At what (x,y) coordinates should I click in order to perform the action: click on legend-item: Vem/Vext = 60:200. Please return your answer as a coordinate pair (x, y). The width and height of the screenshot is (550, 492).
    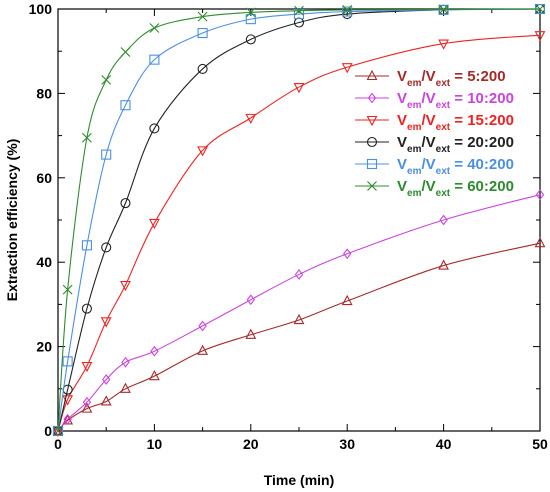
    Looking at the image, I should click on (434, 188).